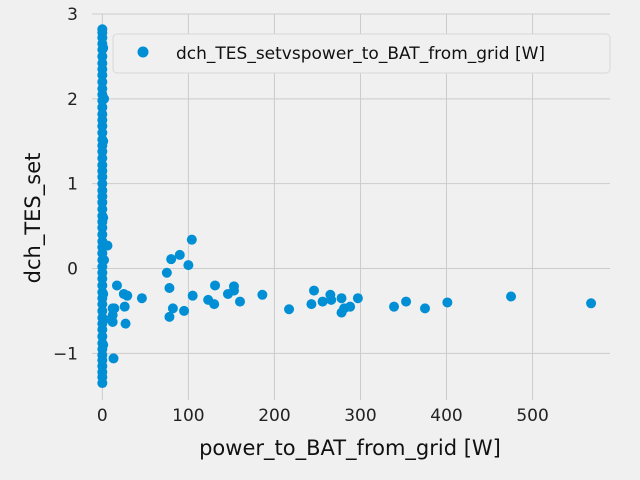 This screenshot has height=480, width=640. I want to click on x-tick-labels: 0 100 200 300 400 500, so click(323, 416).